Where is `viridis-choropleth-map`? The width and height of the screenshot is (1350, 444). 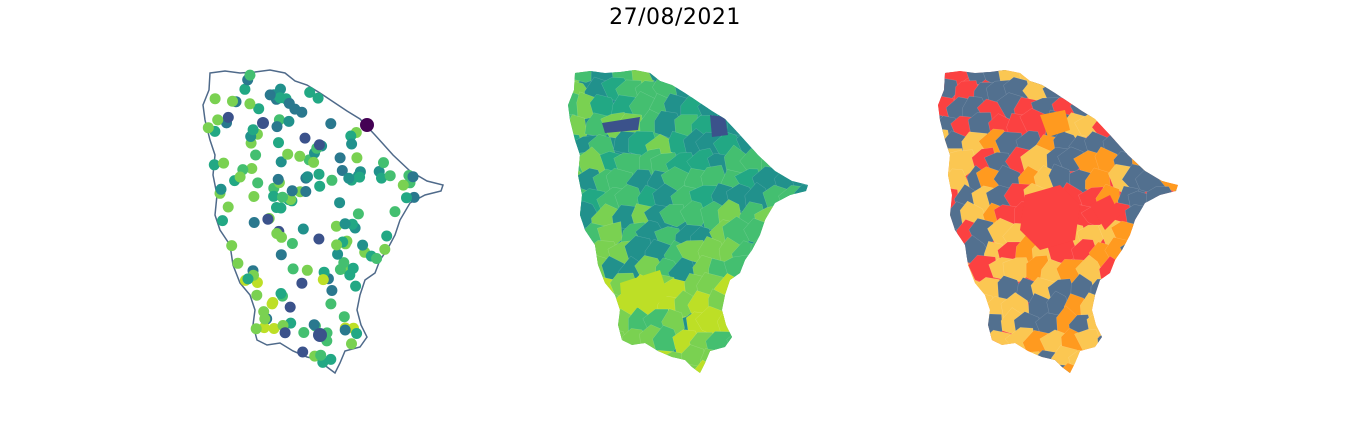
viridis-choropleth-map is located at coordinates (694, 214).